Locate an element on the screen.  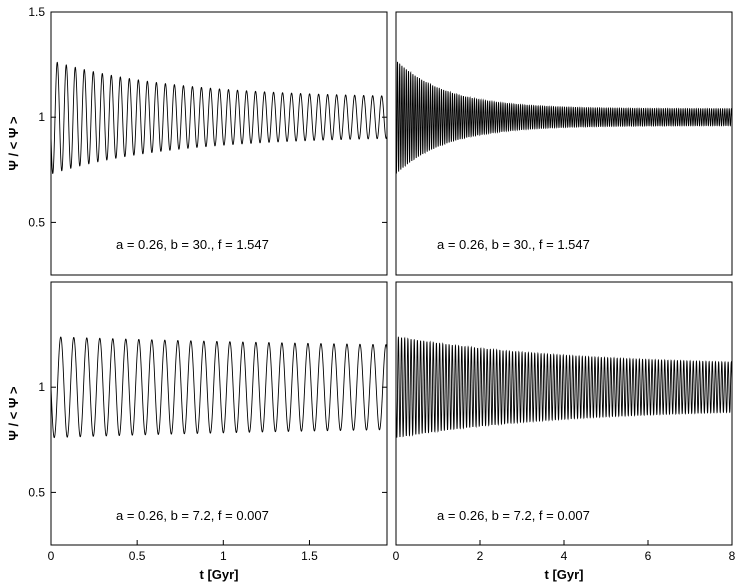
series-line-top-left is located at coordinates (219, 117).